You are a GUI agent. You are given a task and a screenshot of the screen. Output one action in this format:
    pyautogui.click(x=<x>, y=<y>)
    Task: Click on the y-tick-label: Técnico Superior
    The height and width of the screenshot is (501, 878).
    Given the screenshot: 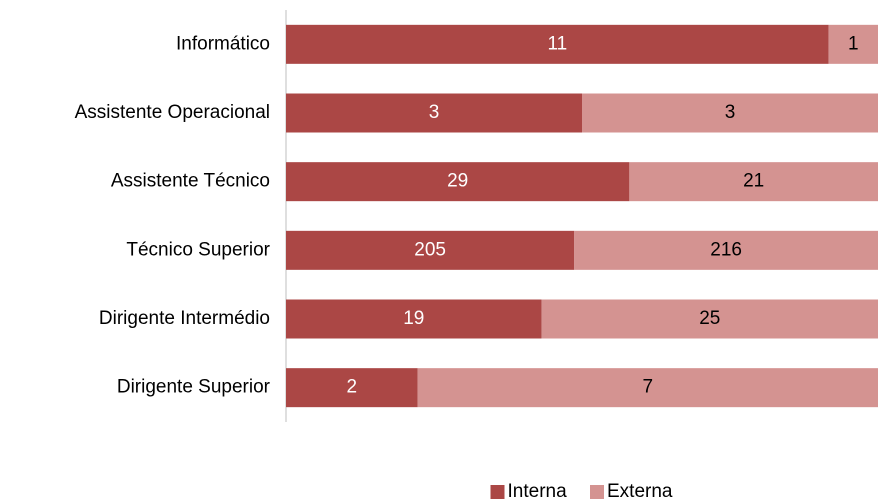 What is the action you would take?
    pyautogui.click(x=198, y=249)
    